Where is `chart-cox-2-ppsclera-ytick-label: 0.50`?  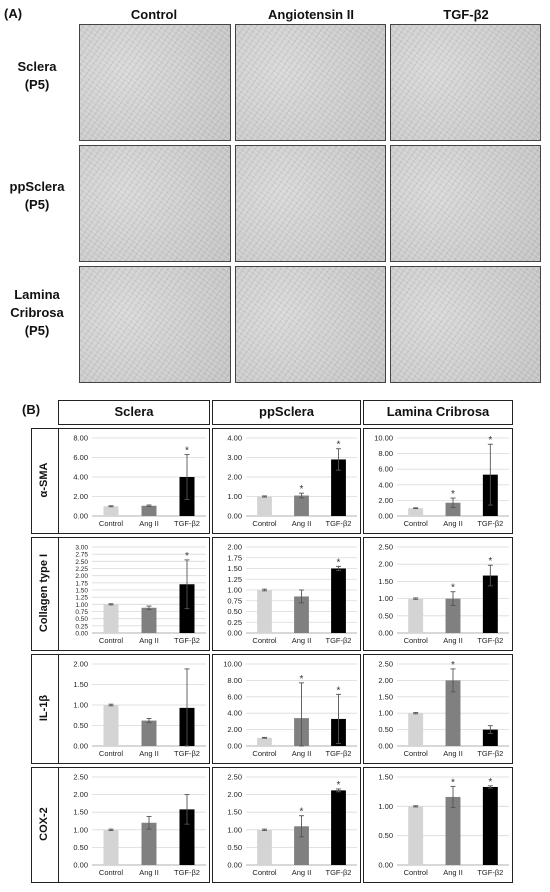 chart-cox-2-ppsclera-ytick-label: 0.50 is located at coordinates (234, 847).